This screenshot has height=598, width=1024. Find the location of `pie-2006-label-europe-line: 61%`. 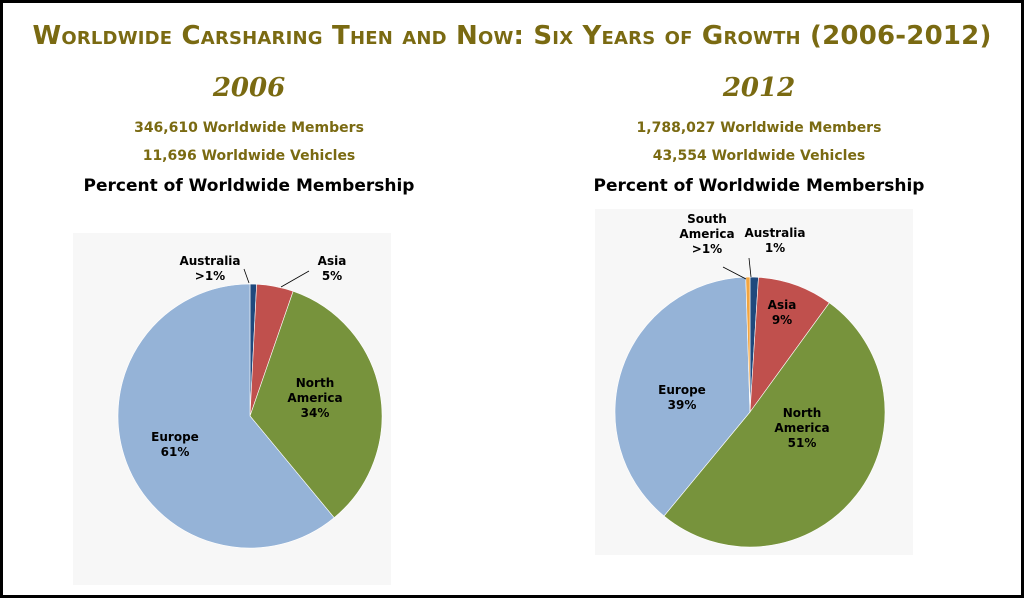

pie-2006-label-europe-line: 61% is located at coordinates (175, 452).